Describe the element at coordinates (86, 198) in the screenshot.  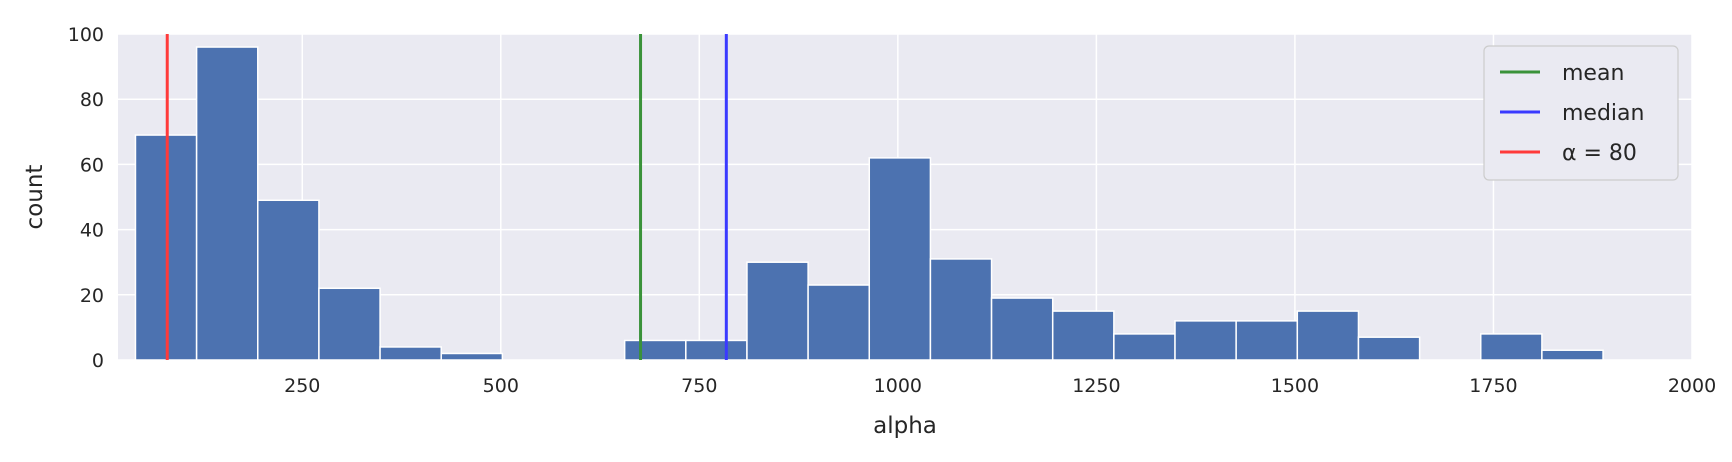
I see `y-tick-labels: 0 20 40 60 80 100` at that location.